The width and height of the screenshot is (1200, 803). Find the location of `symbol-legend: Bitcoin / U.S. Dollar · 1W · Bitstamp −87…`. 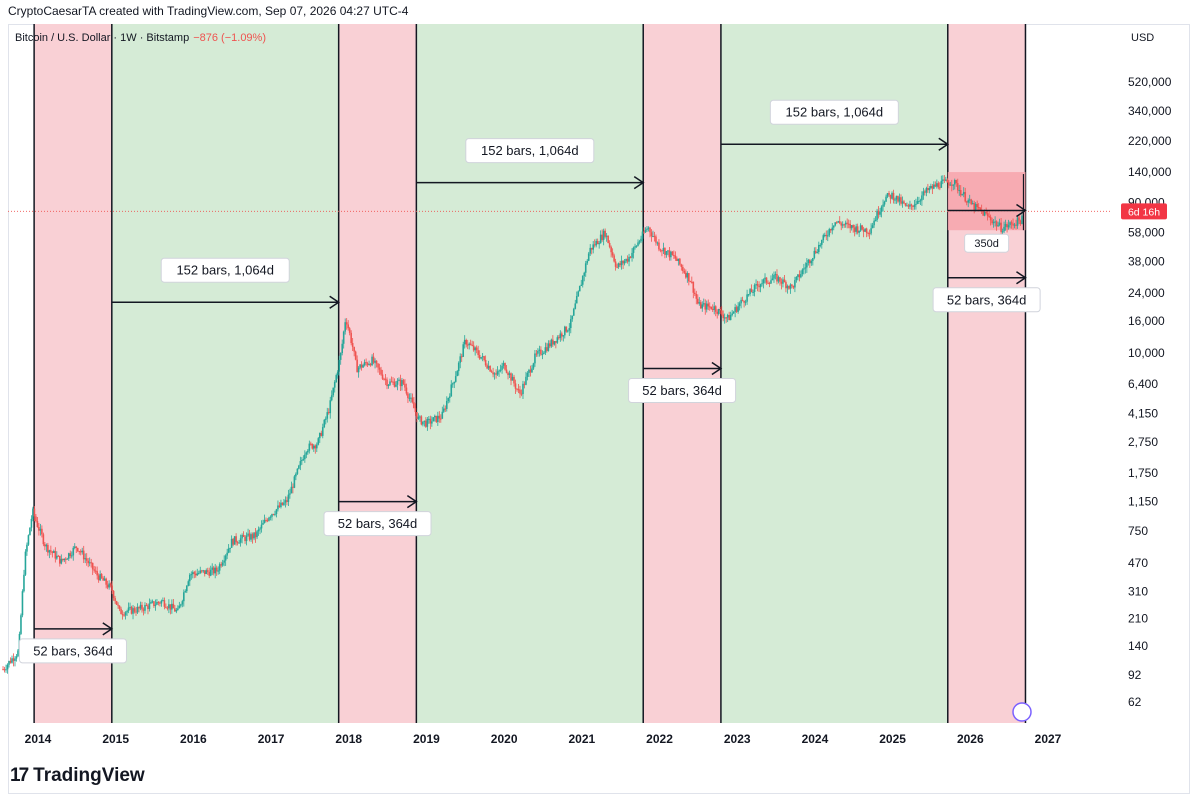

symbol-legend: Bitcoin / U.S. Dollar · 1W · Bitstamp −87… is located at coordinates (140, 38).